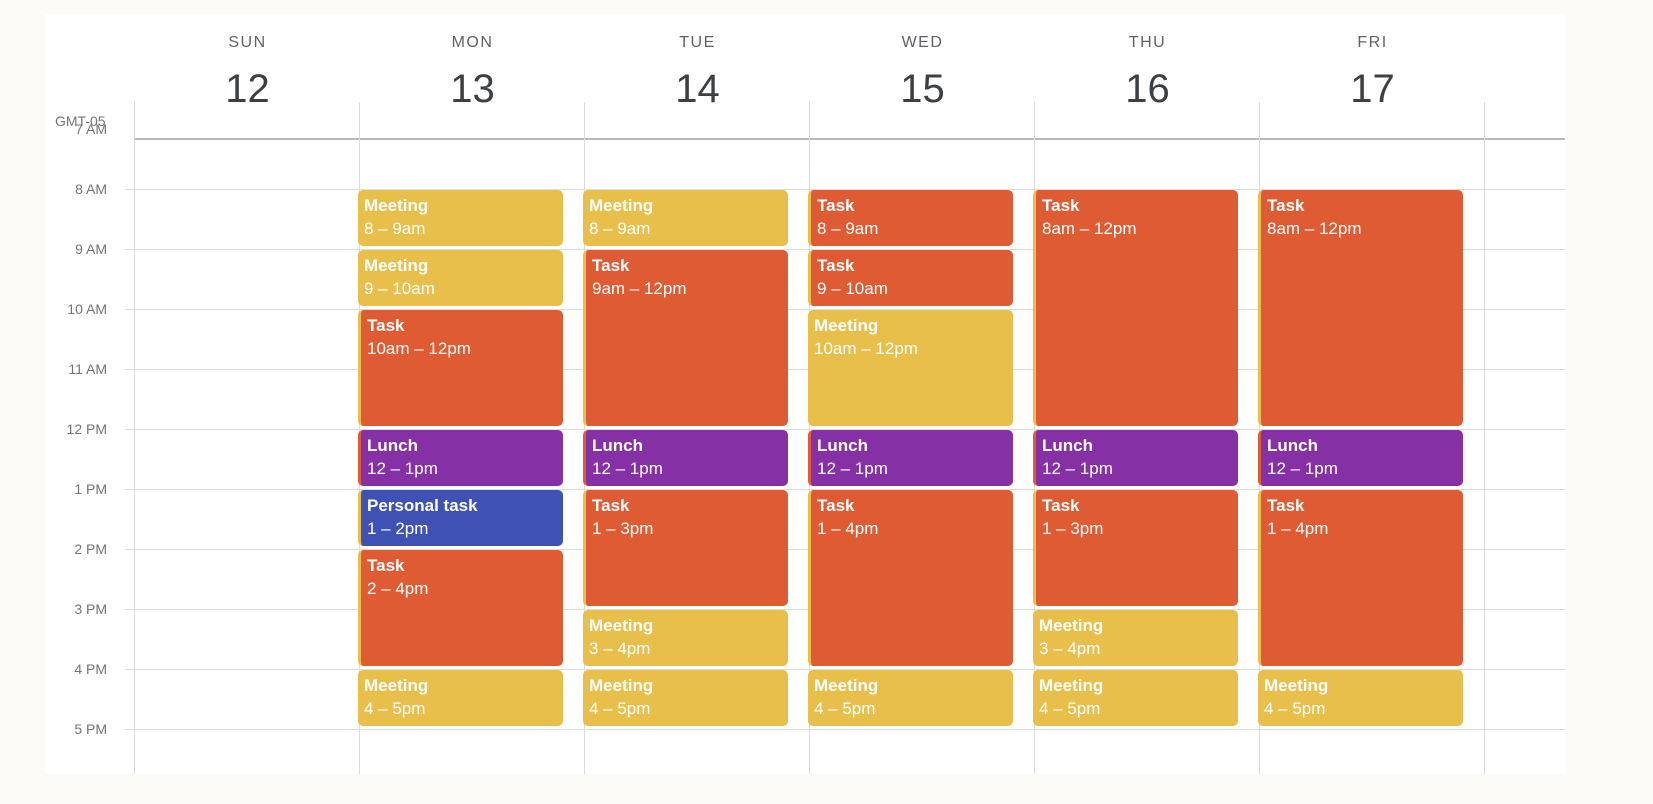 The width and height of the screenshot is (1653, 804). I want to click on event-time: 1 – 2pm, so click(398, 528).